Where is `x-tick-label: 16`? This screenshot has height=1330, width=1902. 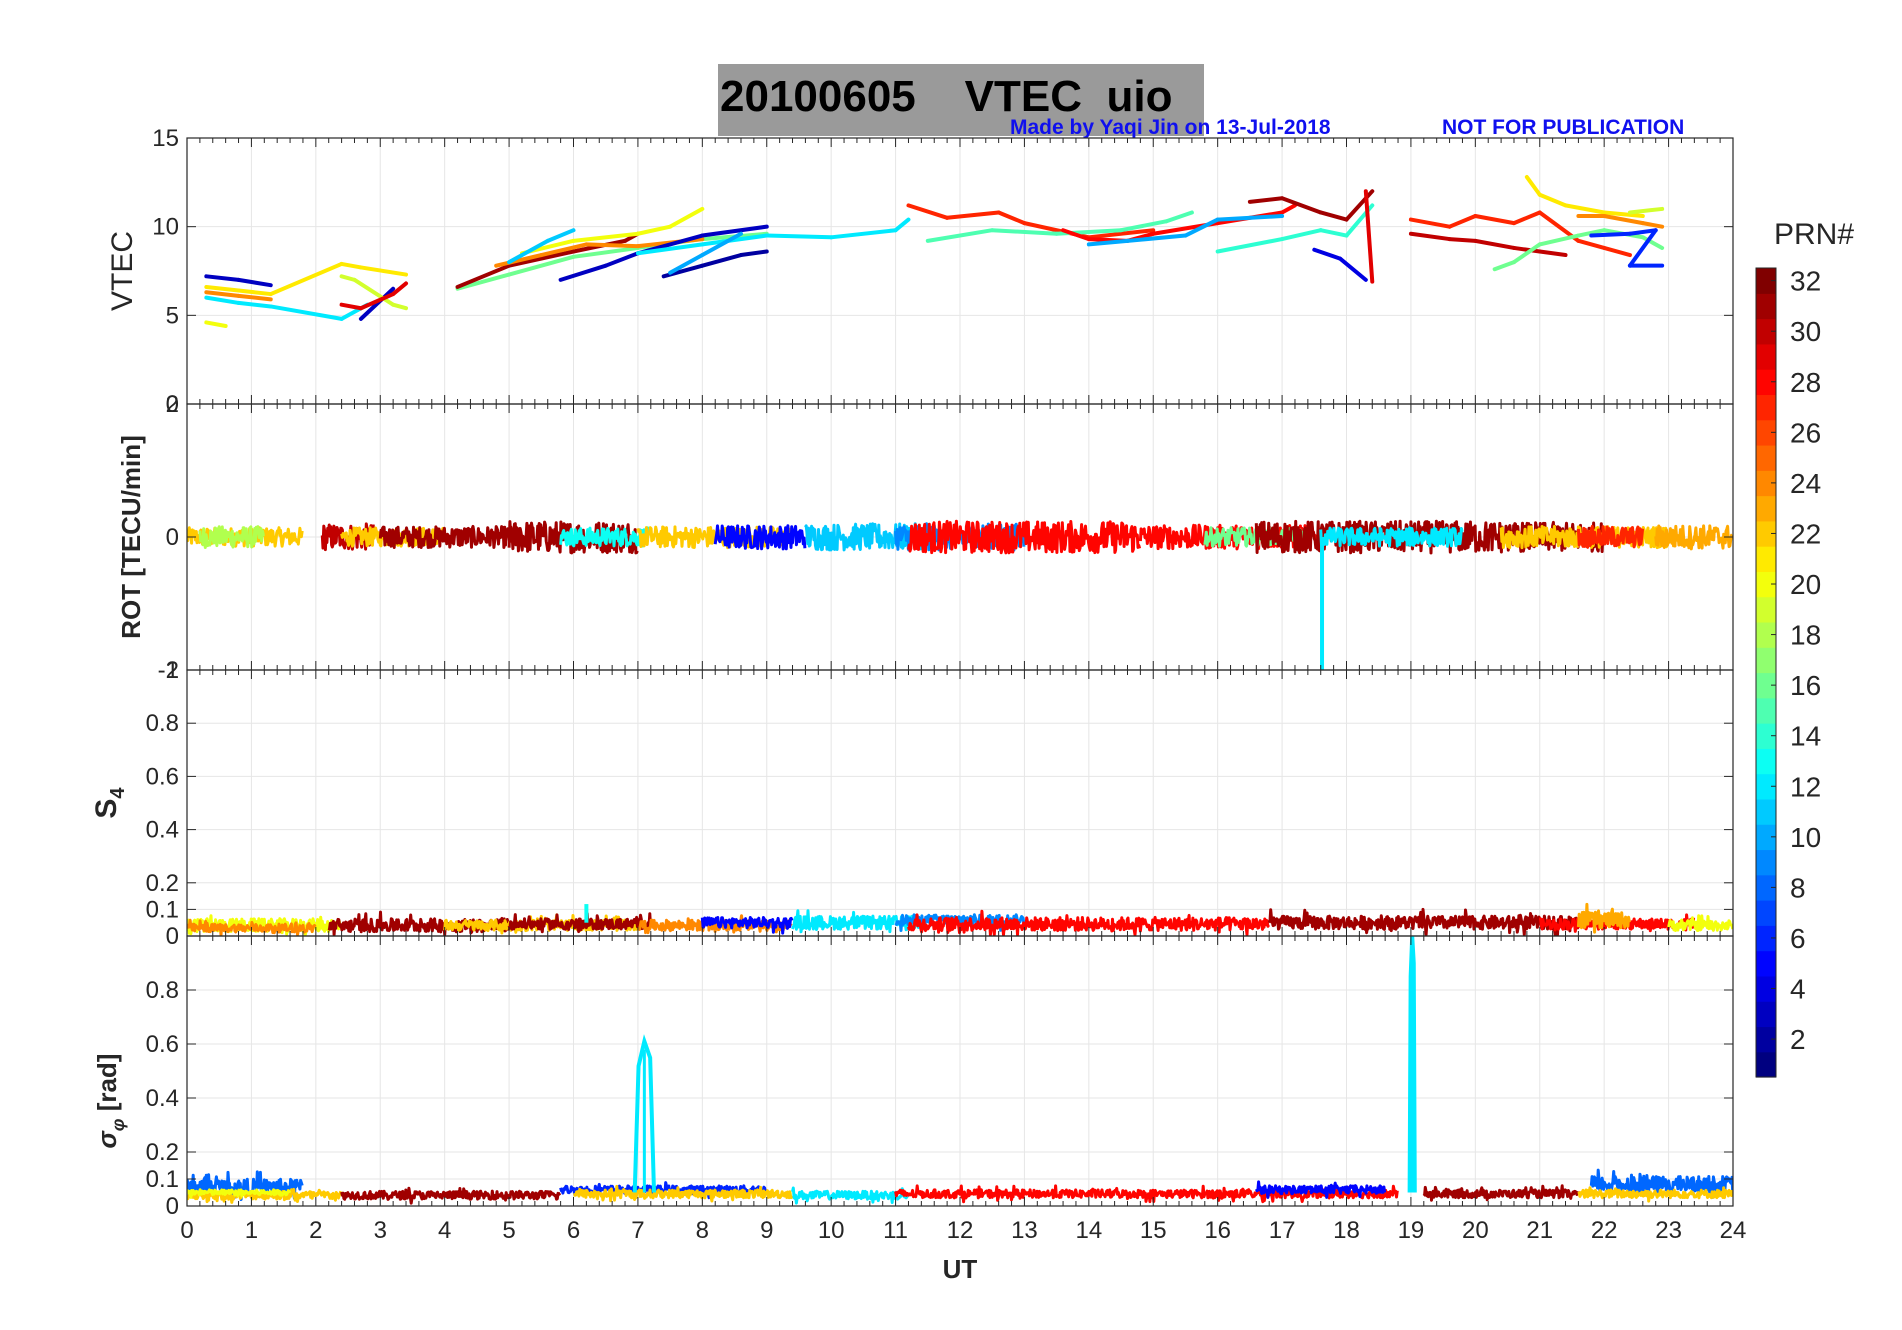
x-tick-label: 16 is located at coordinates (1217, 1230).